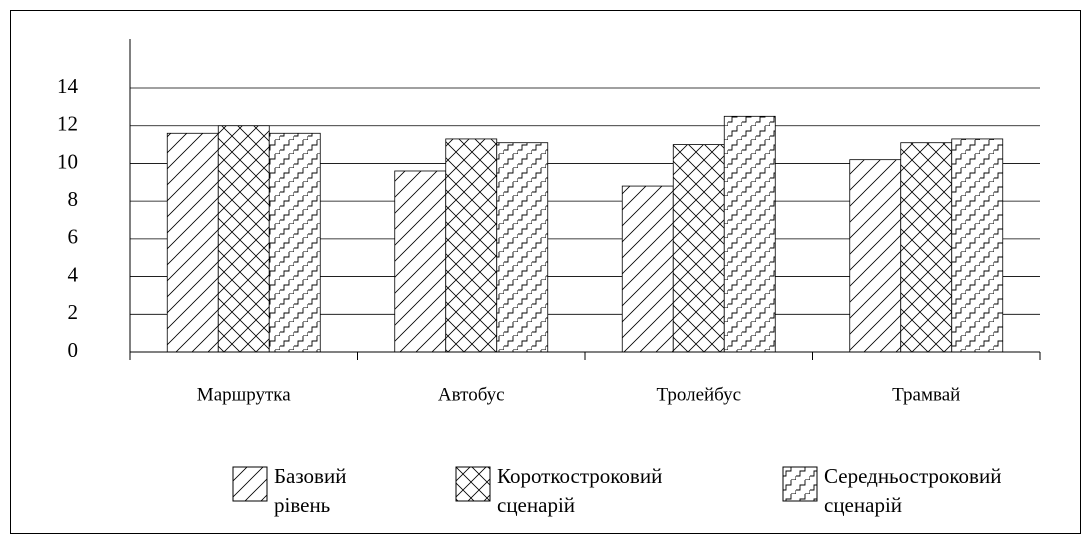 Image resolution: width=1091 pixels, height=544 pixels. What do you see at coordinates (73, 199) in the screenshot?
I see `y-tick-label: 8` at bounding box center [73, 199].